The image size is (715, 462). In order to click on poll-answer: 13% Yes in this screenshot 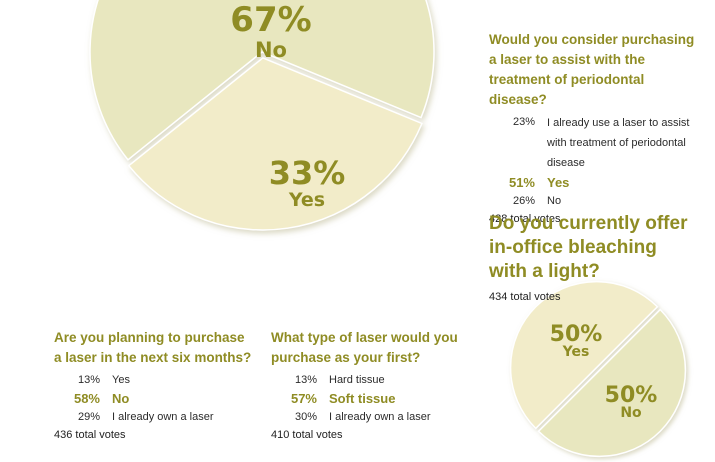, I will do `click(154, 380)`.